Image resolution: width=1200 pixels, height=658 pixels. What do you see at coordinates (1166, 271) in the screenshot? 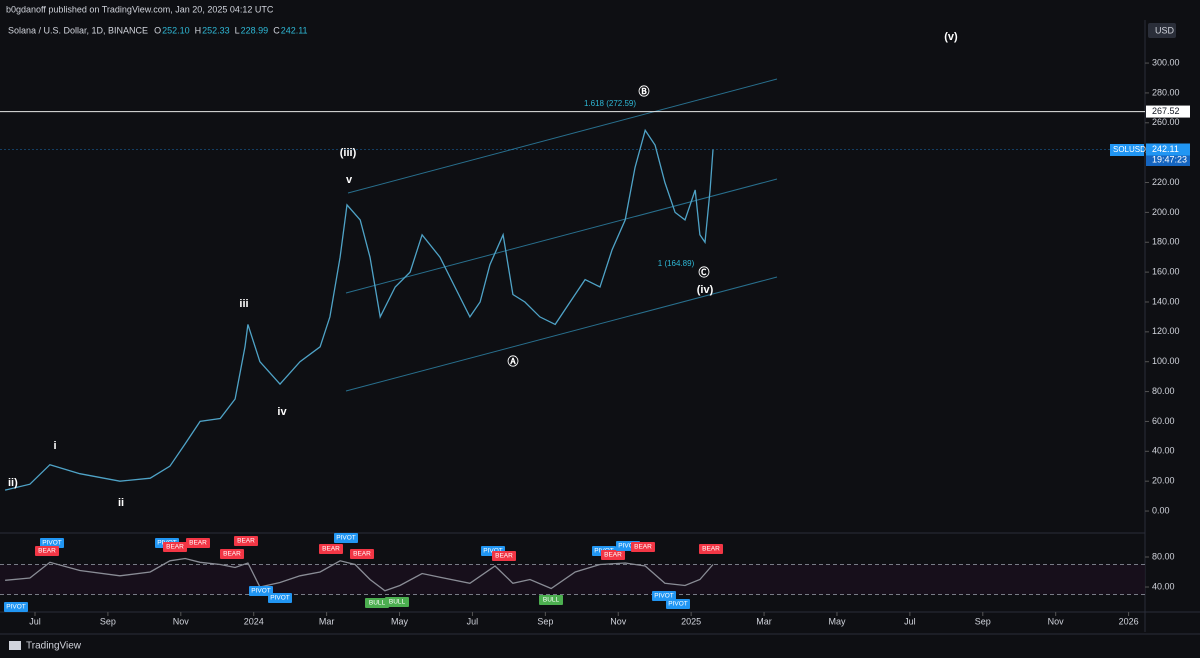
I see `y-tick-label: 160.00` at bounding box center [1166, 271].